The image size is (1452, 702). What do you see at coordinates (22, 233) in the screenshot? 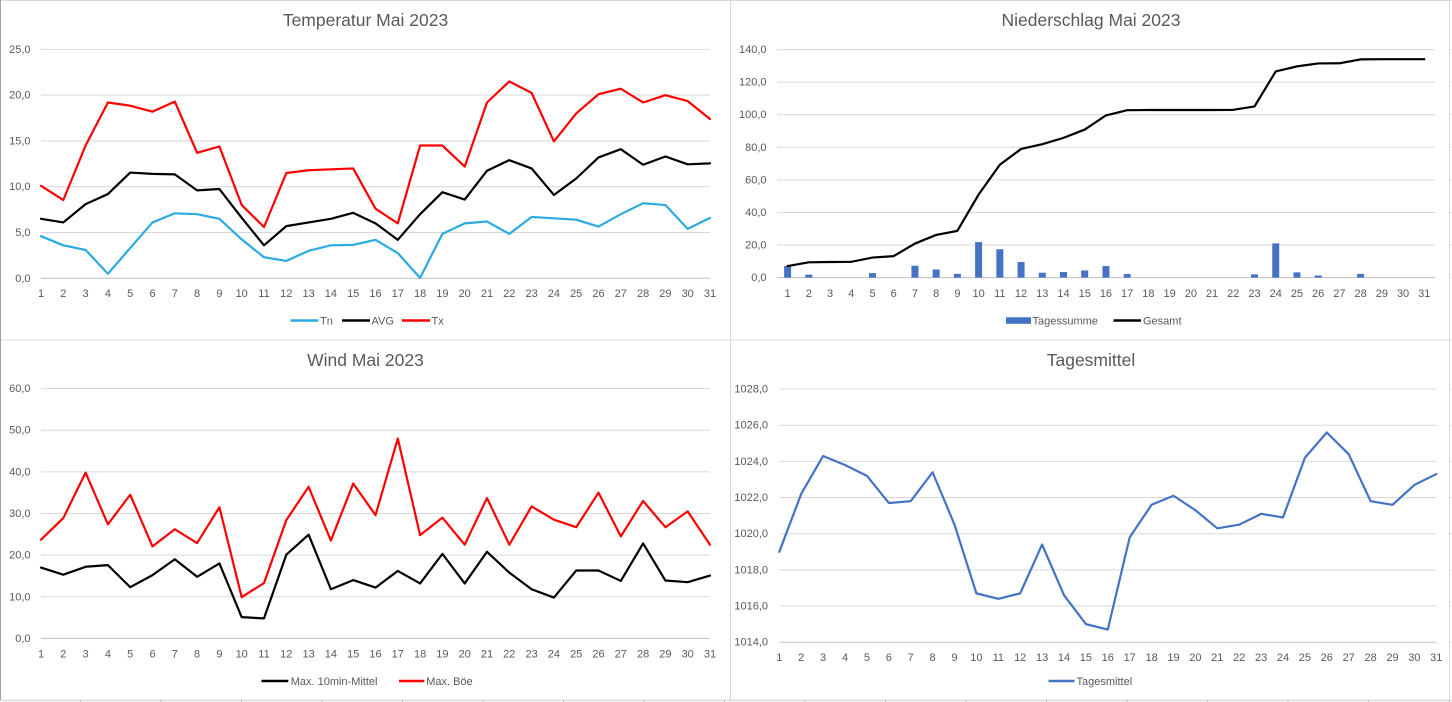
I see `svg-text: 5,0` at bounding box center [22, 233].